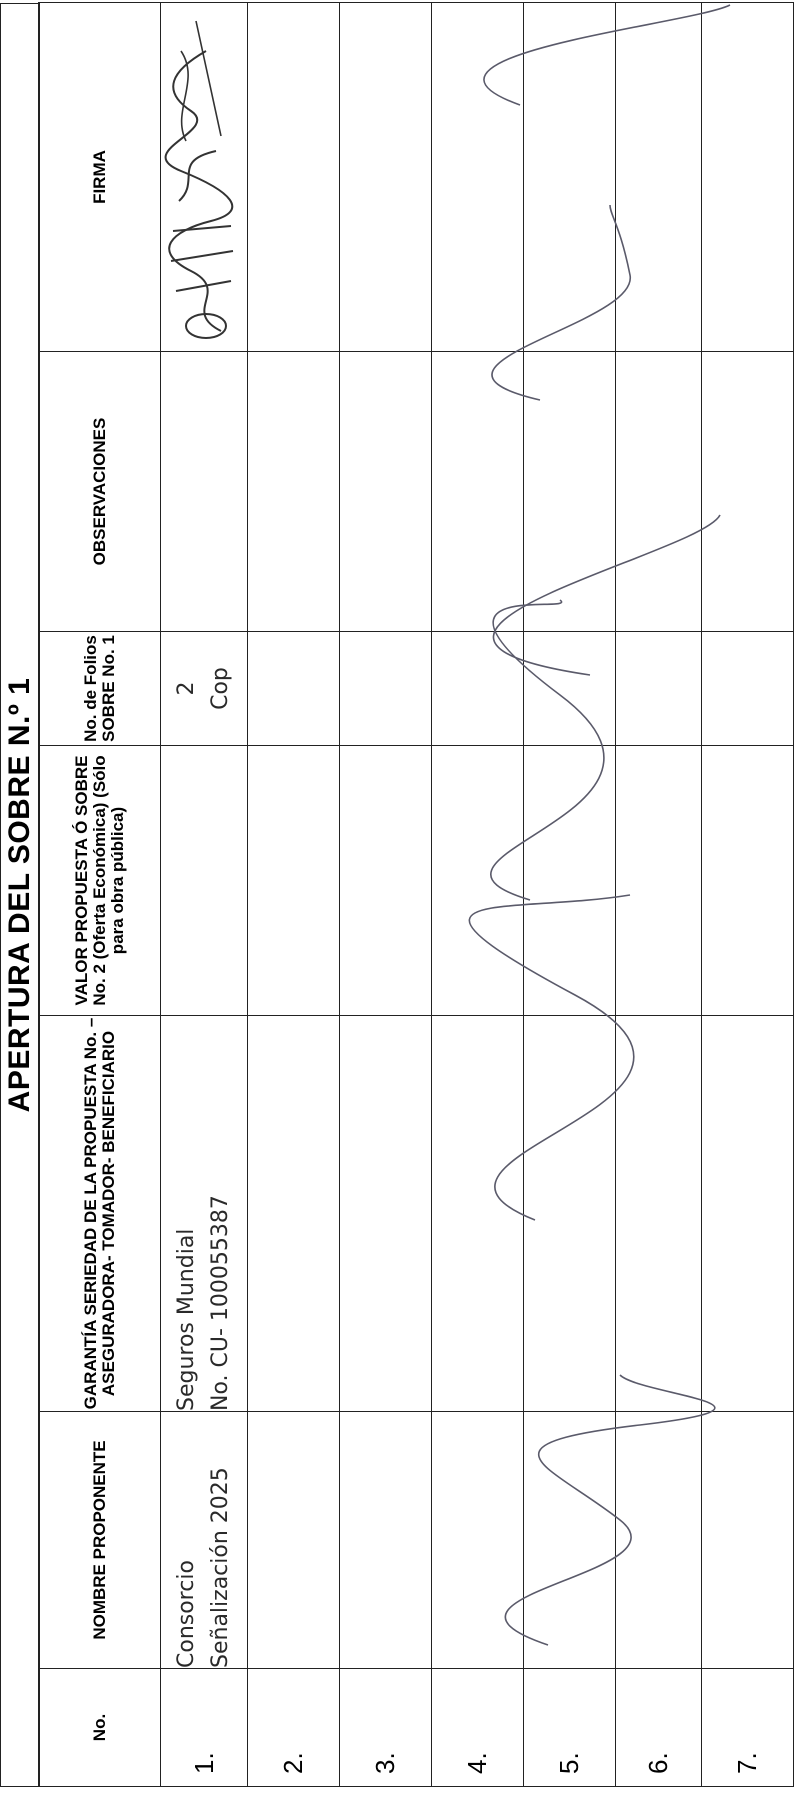  What do you see at coordinates (204, 1540) in the screenshot?
I see `proponente-cell: Consorcio Señalización 2025` at bounding box center [204, 1540].